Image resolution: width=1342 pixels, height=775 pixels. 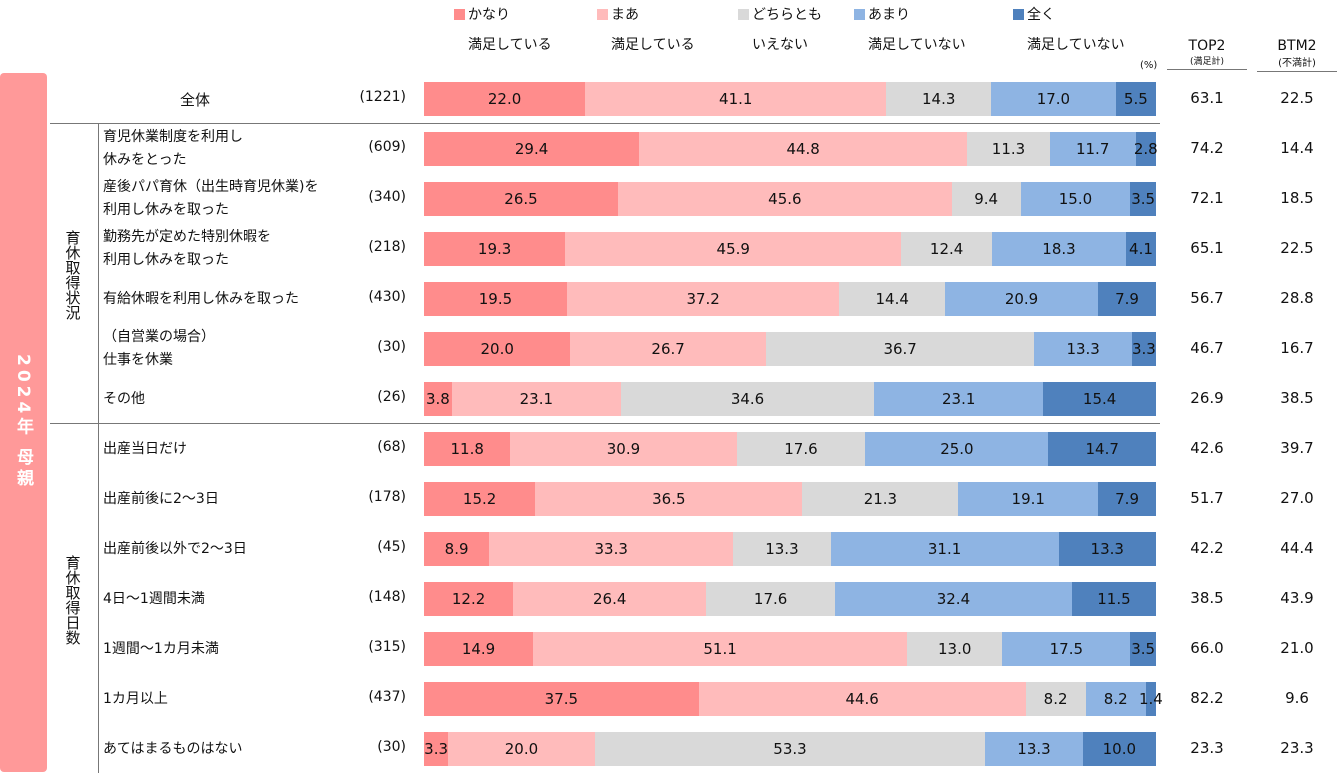 I want to click on bar-segment: 41.1, so click(x=736, y=99).